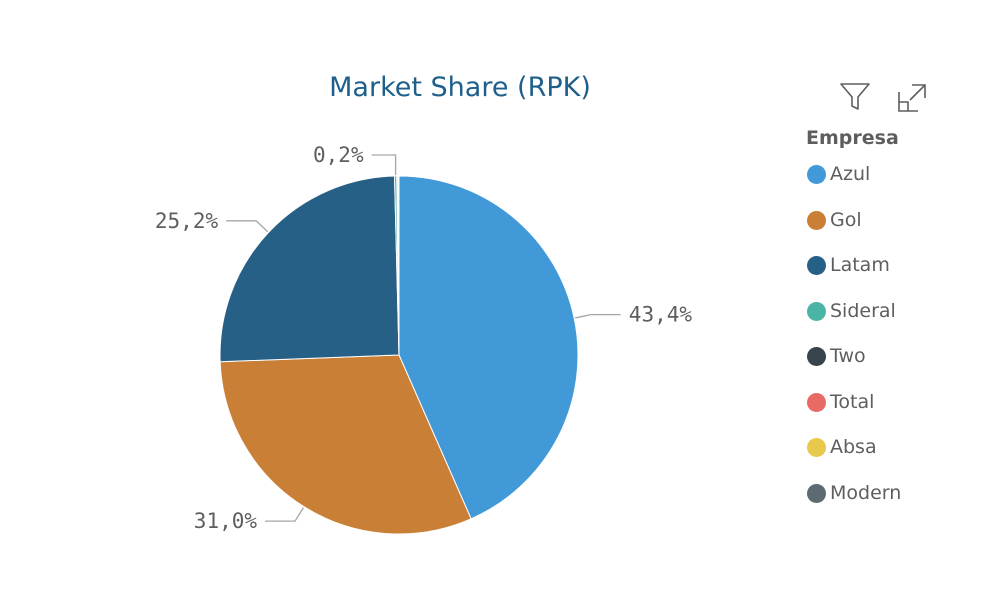 The image size is (1002, 600). What do you see at coordinates (901, 403) in the screenshot?
I see `legend-item-total: Total` at bounding box center [901, 403].